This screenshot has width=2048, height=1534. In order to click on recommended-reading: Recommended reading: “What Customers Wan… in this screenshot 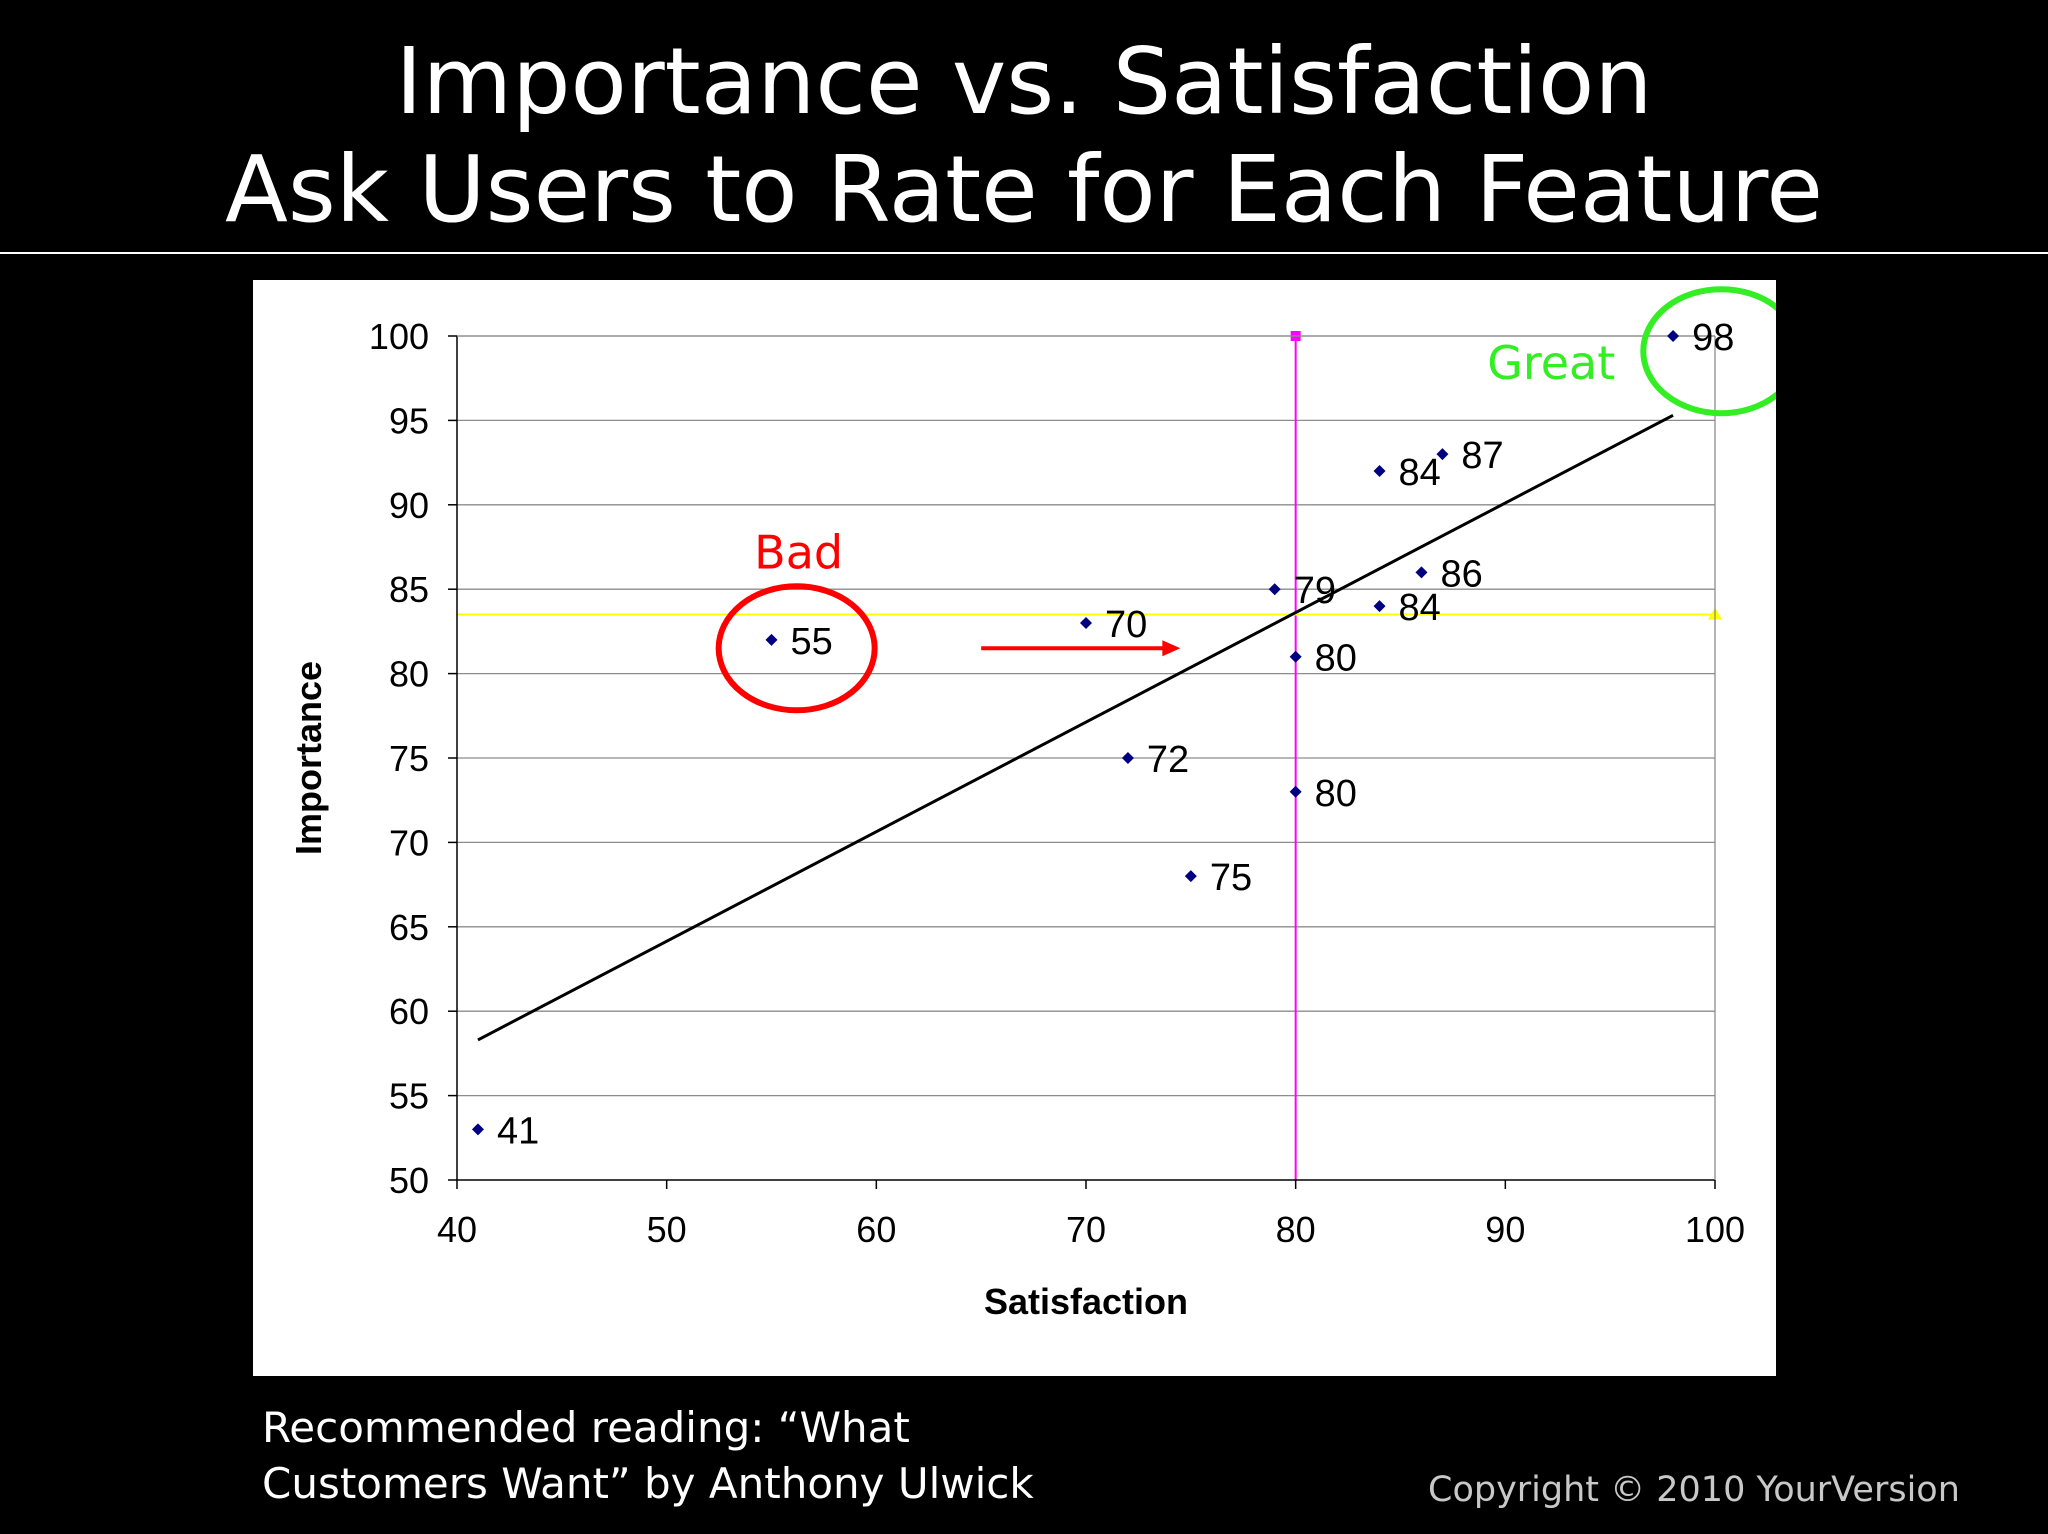, I will do `click(648, 1456)`.